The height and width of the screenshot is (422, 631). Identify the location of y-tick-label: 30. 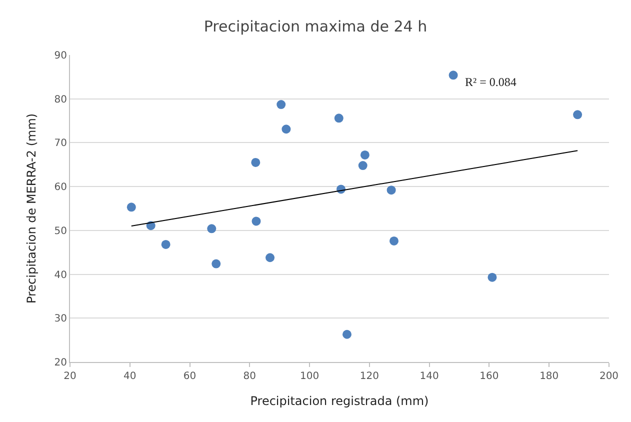
(60, 319).